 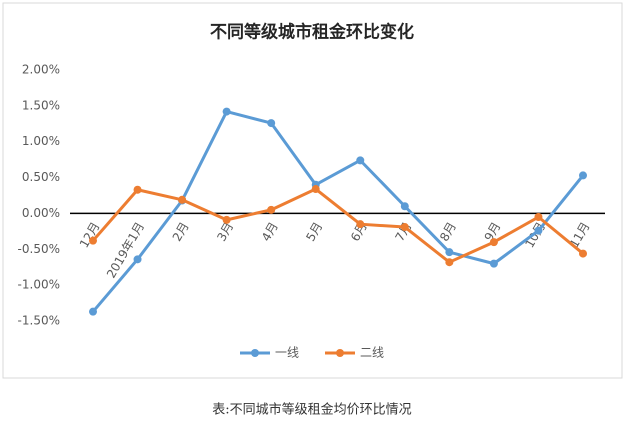 What do you see at coordinates (41, 213) in the screenshot?
I see `y-tick-label: 0.00%` at bounding box center [41, 213].